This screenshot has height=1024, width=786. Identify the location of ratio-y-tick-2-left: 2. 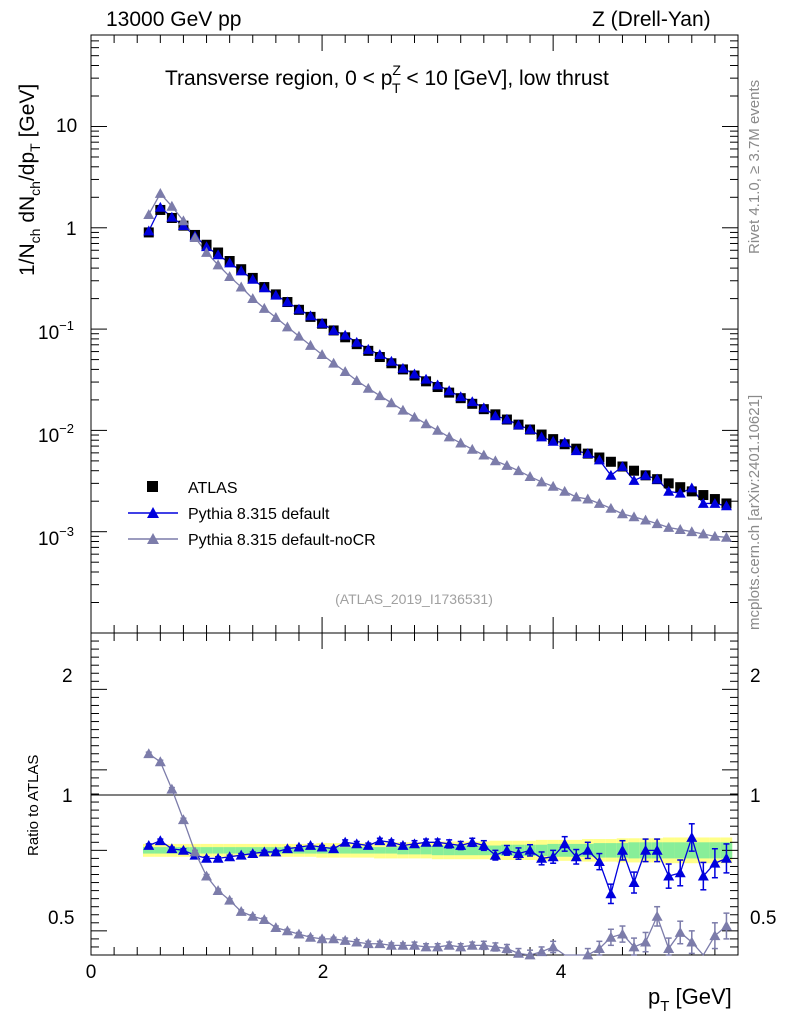
(67, 676).